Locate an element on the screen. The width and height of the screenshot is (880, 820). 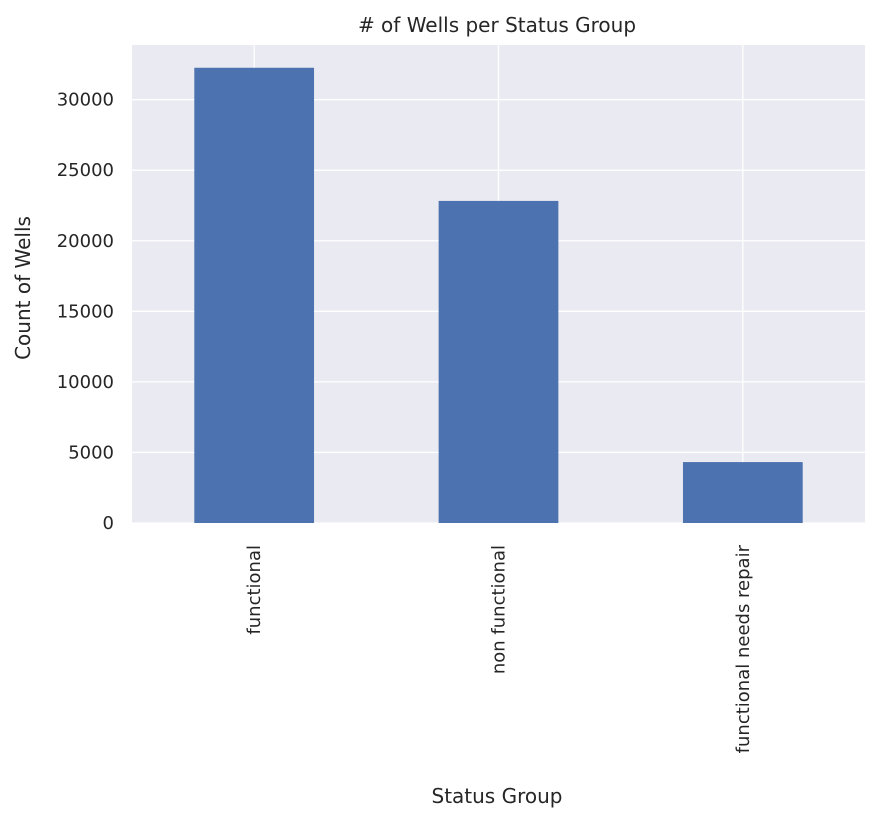
y-tick-label: 20000 is located at coordinates (85, 241).